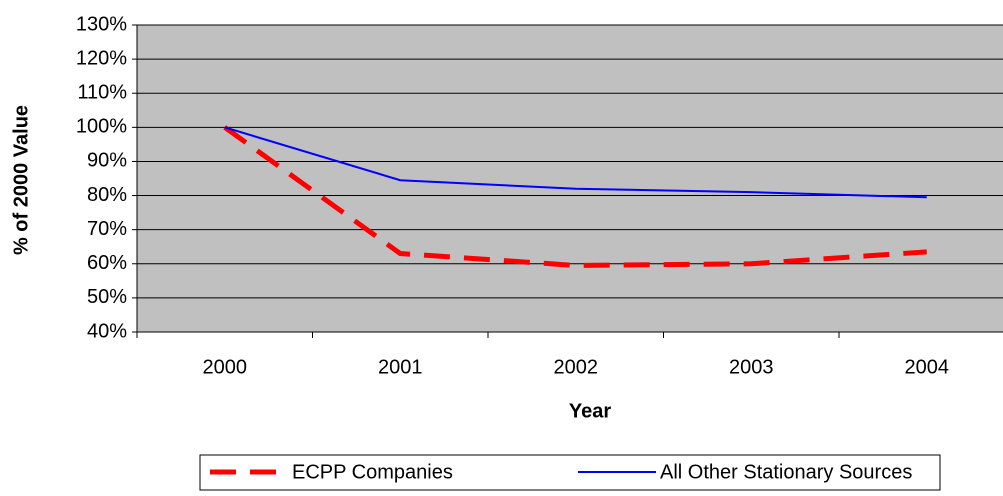  I want to click on legend-label: All Other Stationary Sources, so click(786, 472).